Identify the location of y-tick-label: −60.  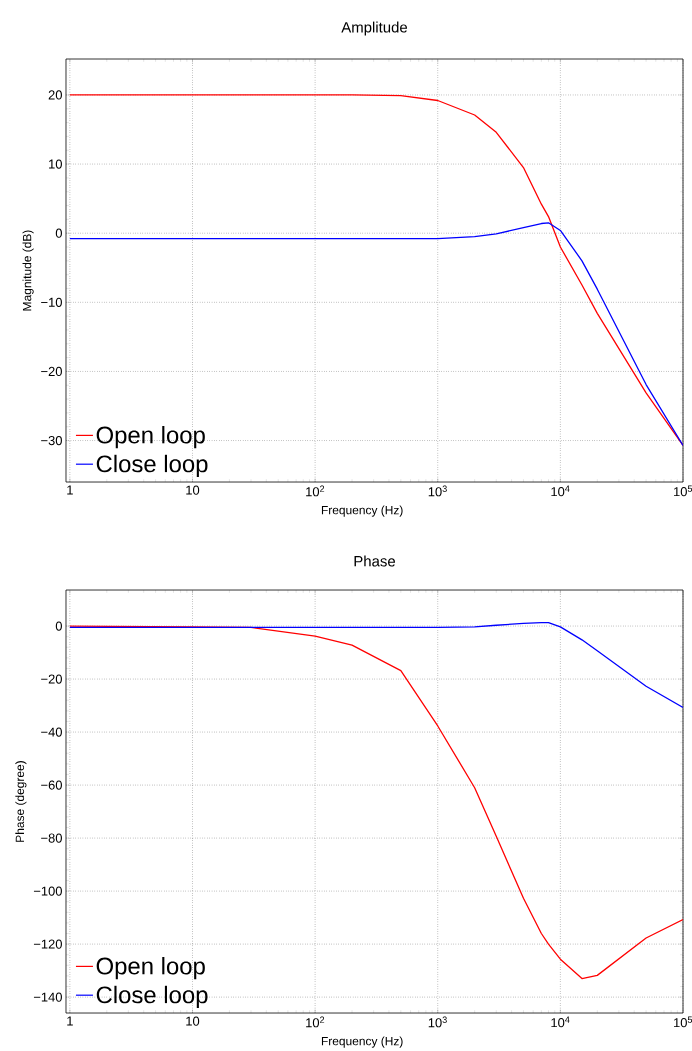
(51, 785).